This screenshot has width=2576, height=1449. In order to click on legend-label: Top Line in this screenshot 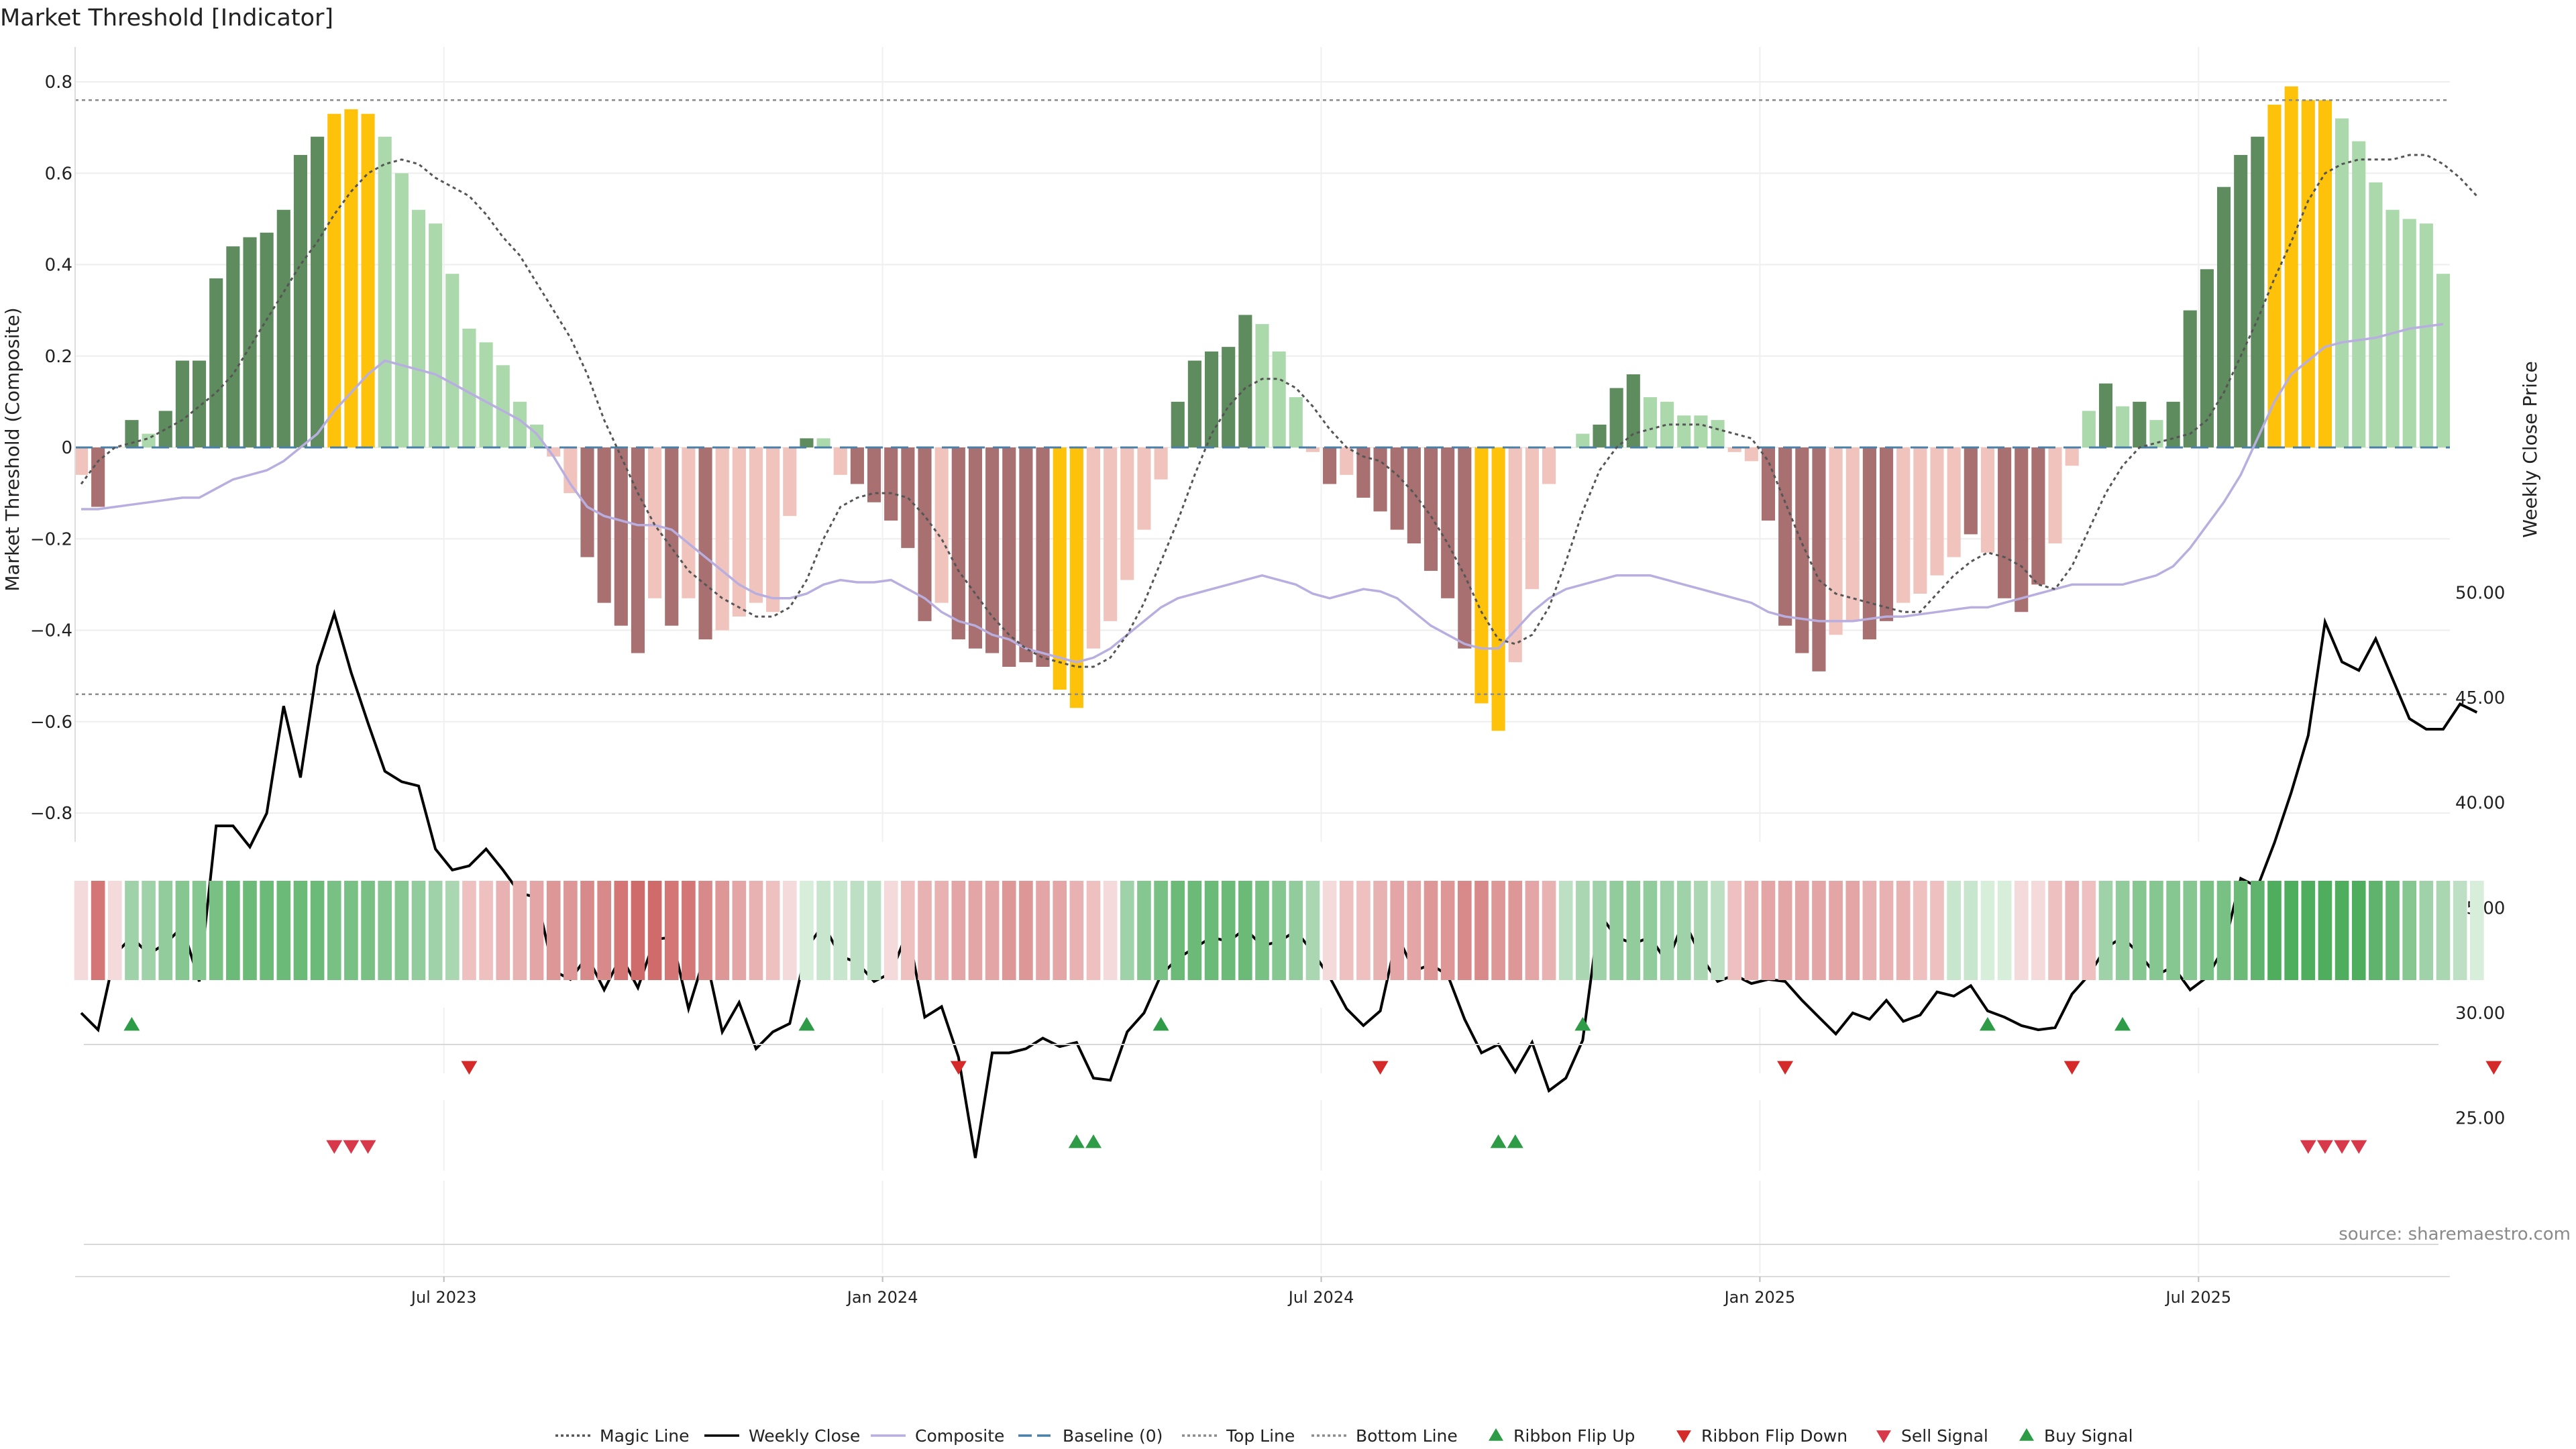, I will do `click(1260, 1436)`.